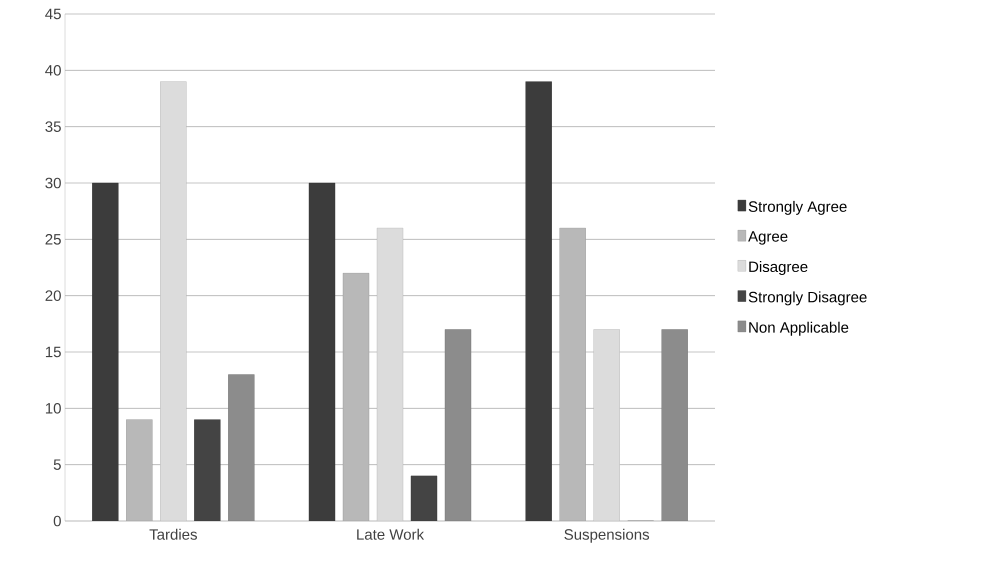 The width and height of the screenshot is (997, 573). Describe the element at coordinates (798, 329) in the screenshot. I see `legend-label: Non Applicable` at that location.